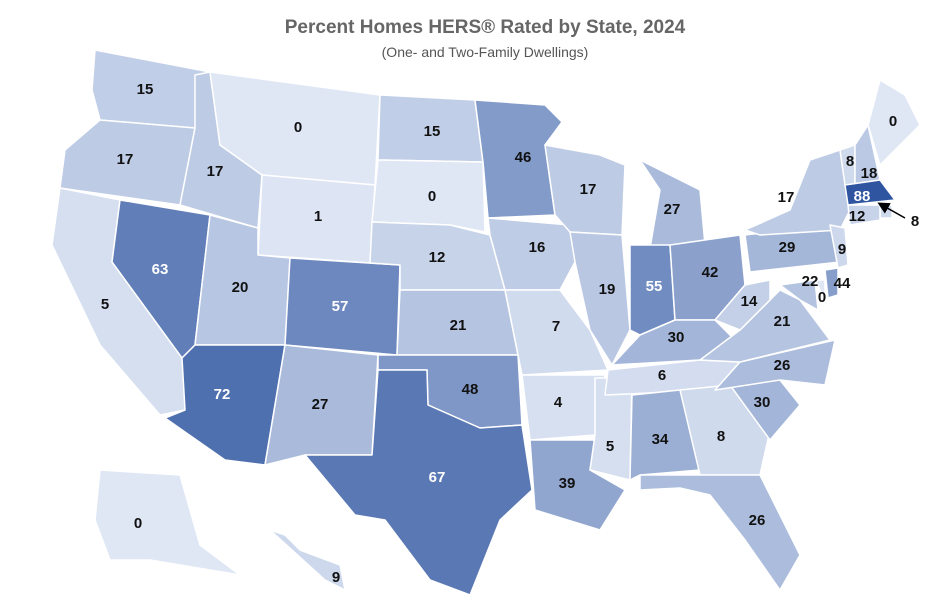  What do you see at coordinates (537, 247) in the screenshot?
I see `state-label: 16` at bounding box center [537, 247].